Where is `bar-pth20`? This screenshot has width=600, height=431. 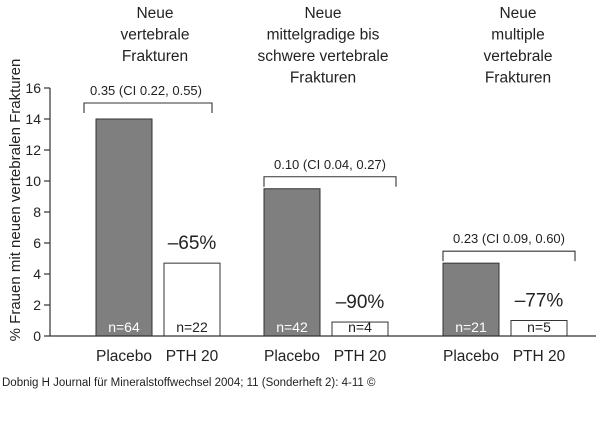 bar-pth20 is located at coordinates (192, 299).